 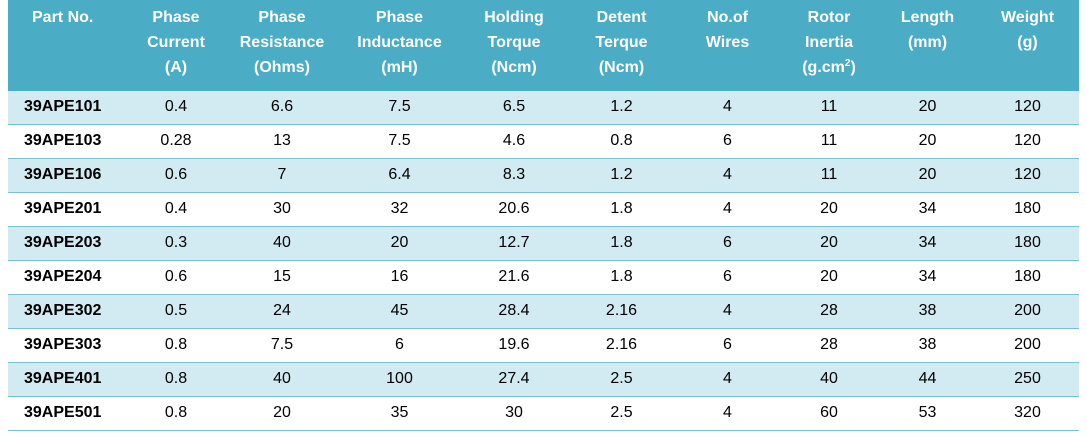 What do you see at coordinates (514, 140) in the screenshot?
I see `cell-holding-torque: 4.6` at bounding box center [514, 140].